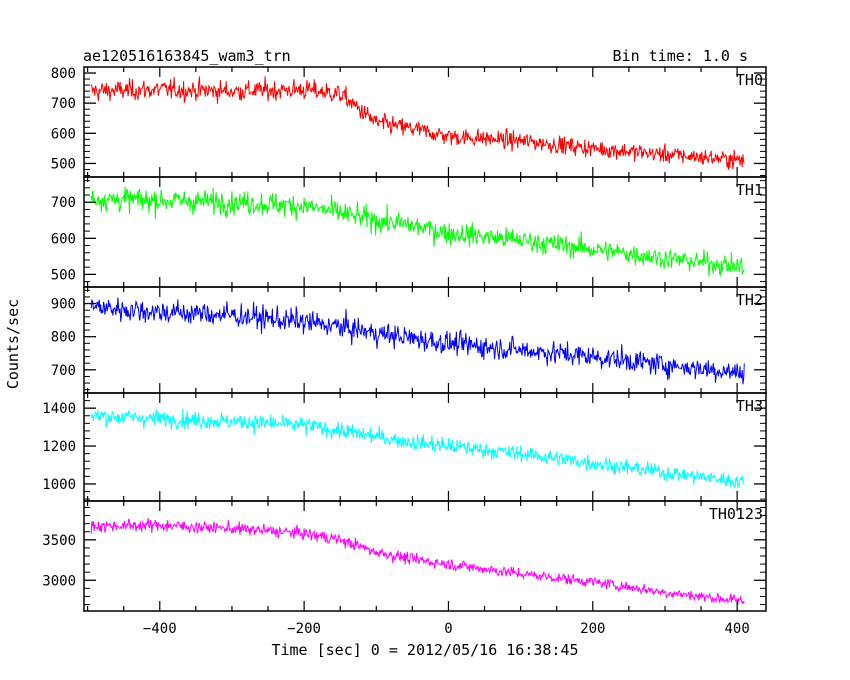  I want to click on x-tick-label: −200, so click(304, 629).